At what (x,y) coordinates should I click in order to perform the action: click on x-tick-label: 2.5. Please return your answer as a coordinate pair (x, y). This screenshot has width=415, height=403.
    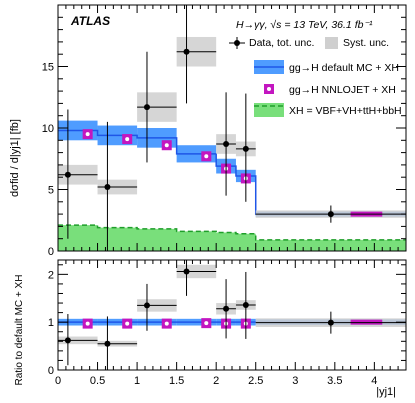
    Looking at the image, I should click on (255, 381).